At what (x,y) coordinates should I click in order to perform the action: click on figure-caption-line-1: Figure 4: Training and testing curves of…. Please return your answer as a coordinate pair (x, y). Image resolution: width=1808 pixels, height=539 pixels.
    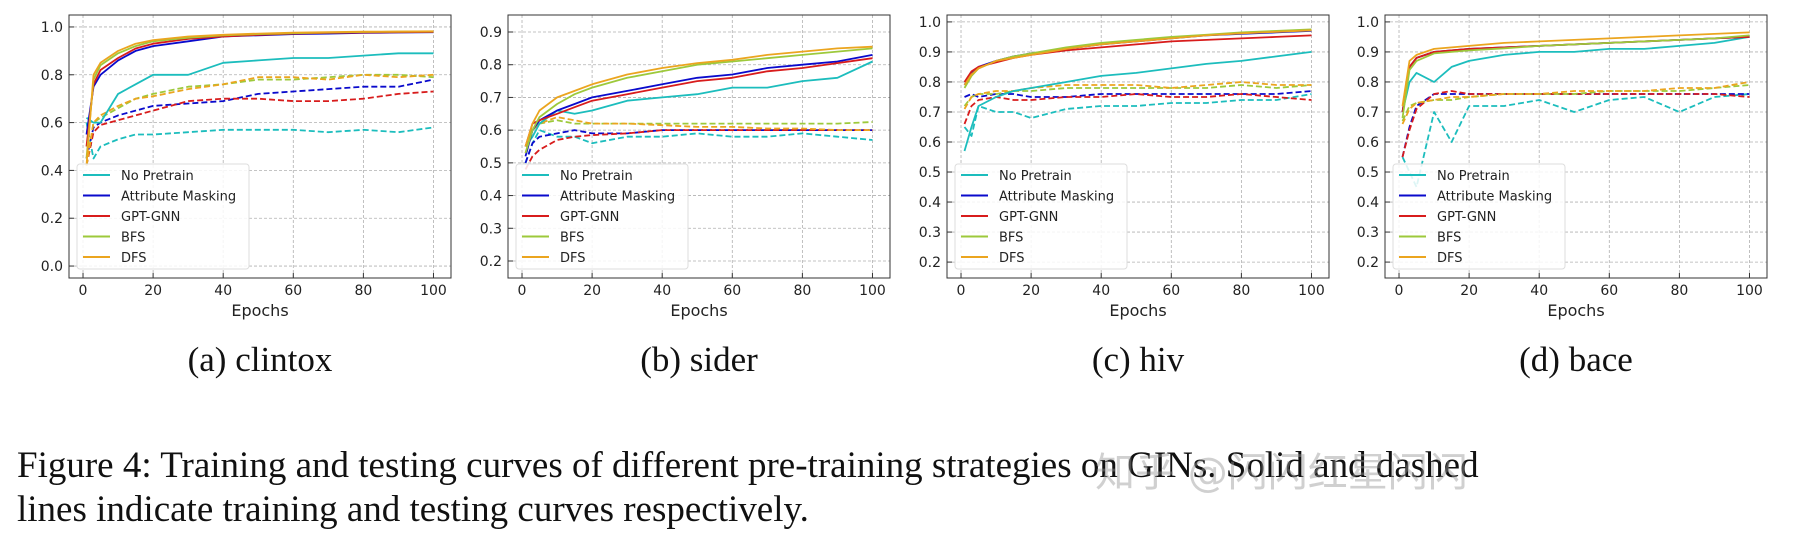
    Looking at the image, I should click on (748, 465).